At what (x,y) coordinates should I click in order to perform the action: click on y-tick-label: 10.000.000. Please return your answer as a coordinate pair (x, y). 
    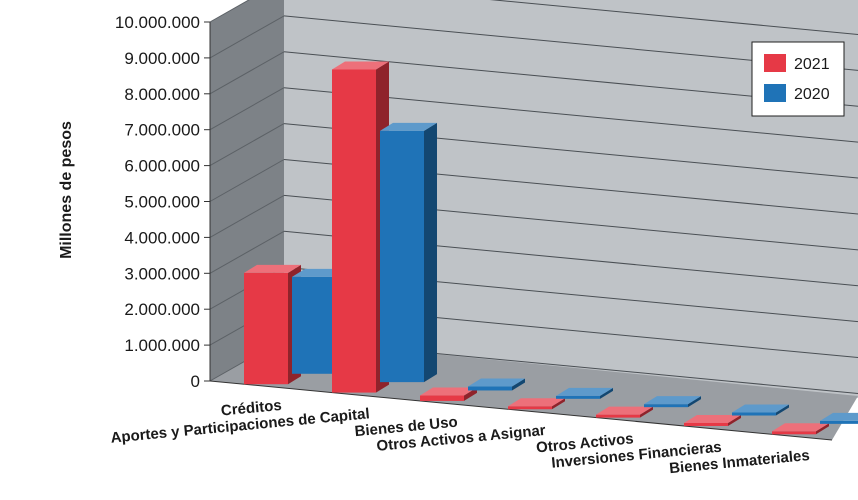
    Looking at the image, I should click on (157, 22).